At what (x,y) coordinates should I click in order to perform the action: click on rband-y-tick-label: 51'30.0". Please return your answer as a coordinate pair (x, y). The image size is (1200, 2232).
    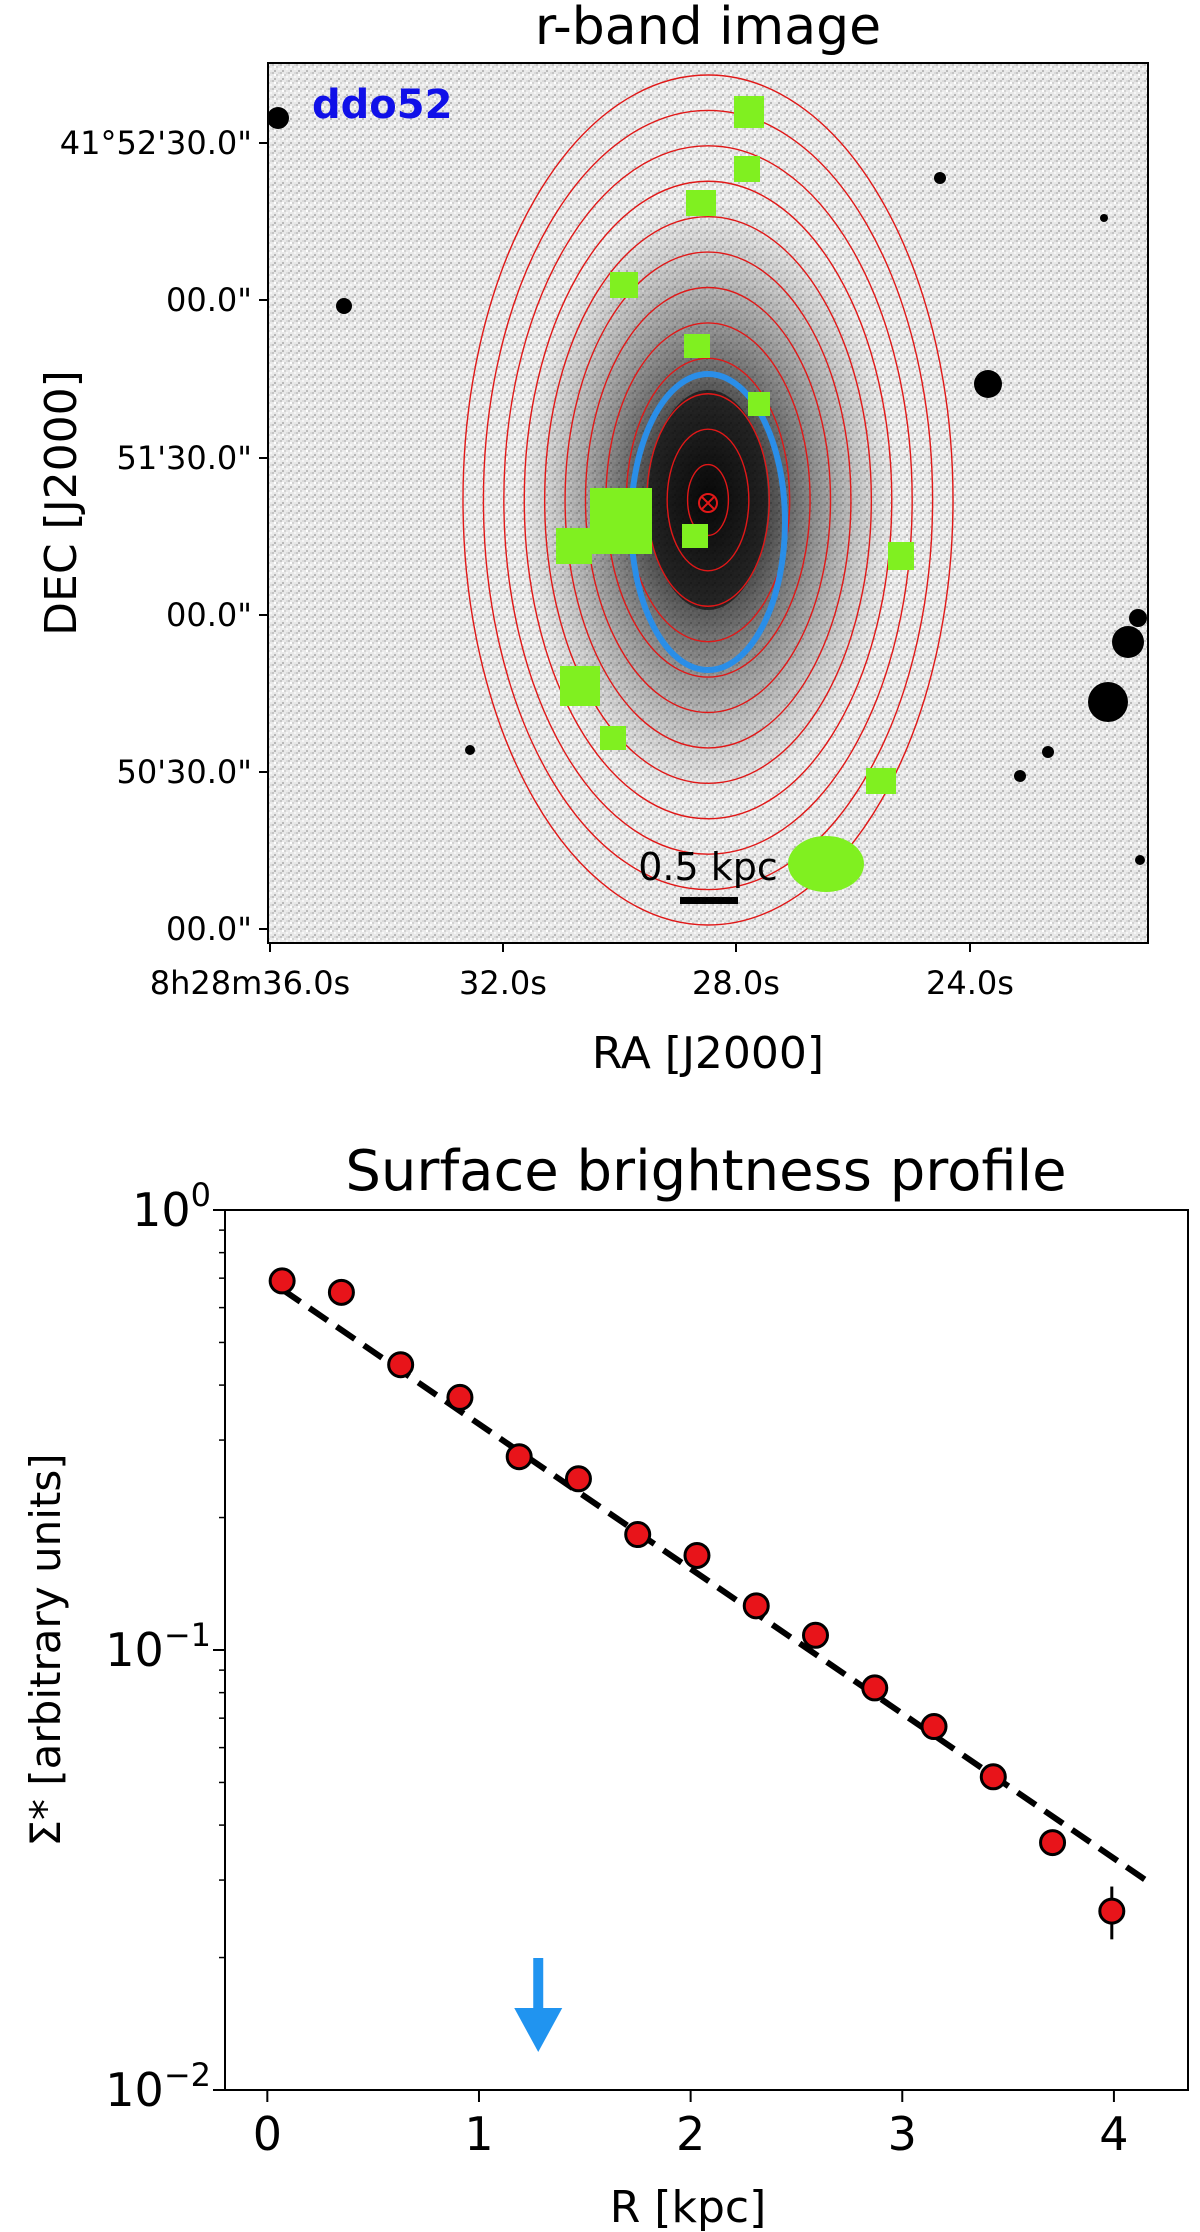
    Looking at the image, I should click on (184, 458).